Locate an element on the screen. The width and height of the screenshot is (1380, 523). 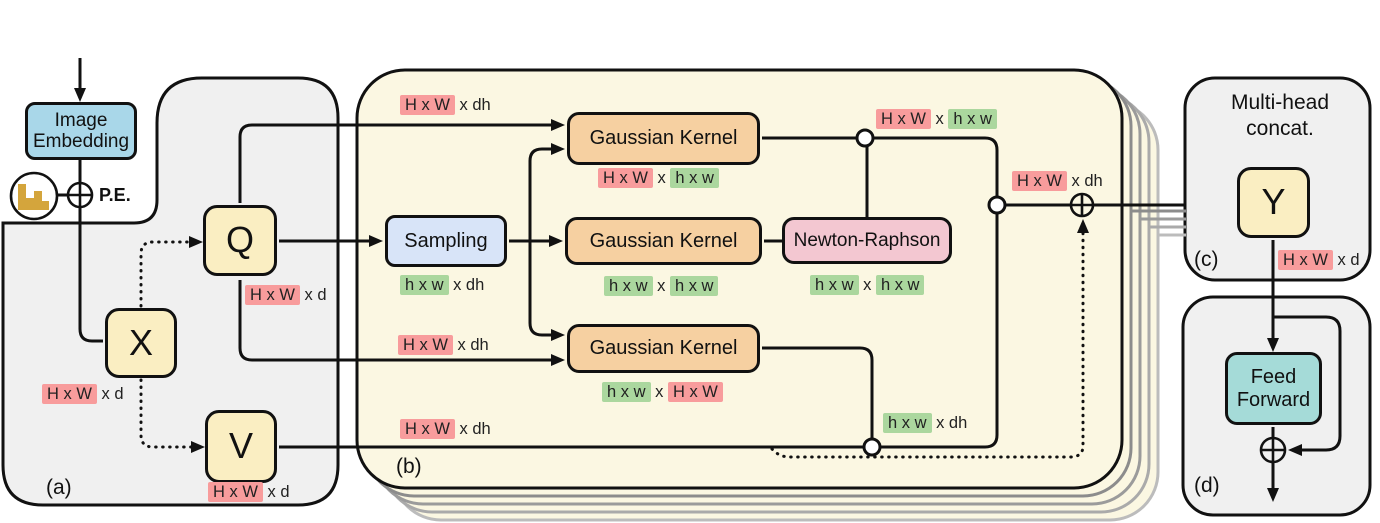
dim-below-newton-raphson: h x w x h x w is located at coordinates (867, 285).